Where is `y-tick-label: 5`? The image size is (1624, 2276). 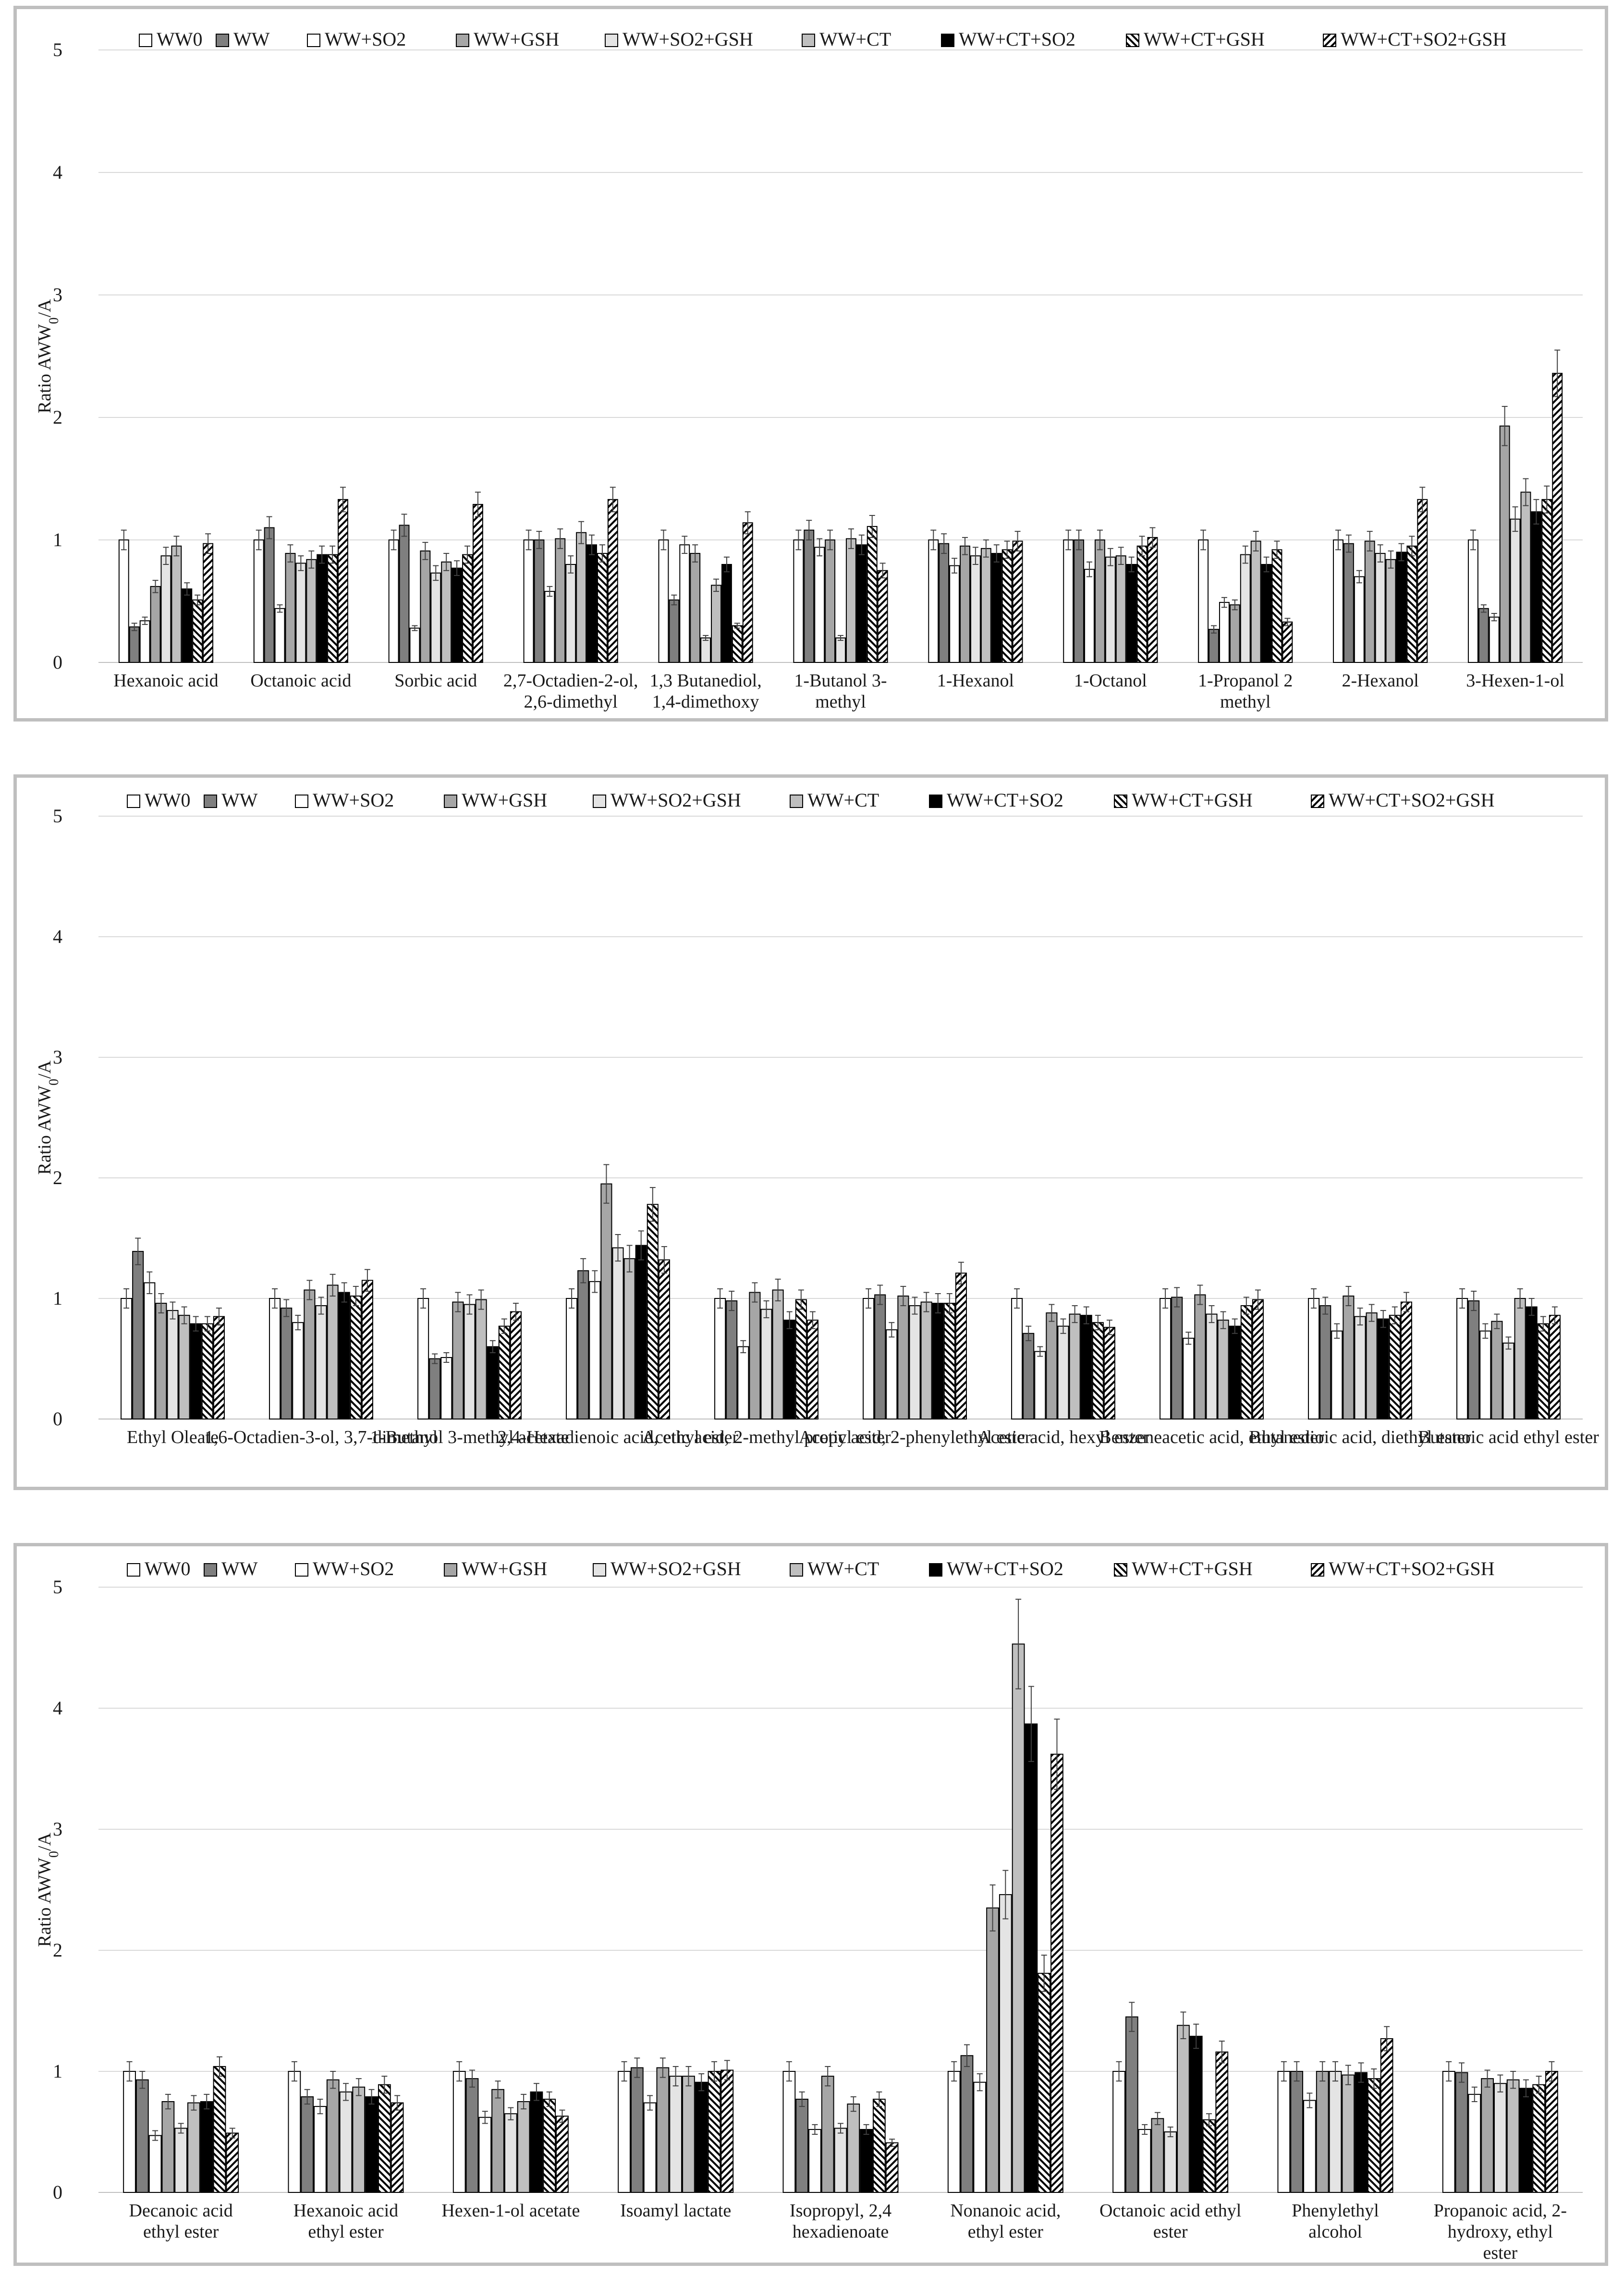 y-tick-label: 5 is located at coordinates (57, 50).